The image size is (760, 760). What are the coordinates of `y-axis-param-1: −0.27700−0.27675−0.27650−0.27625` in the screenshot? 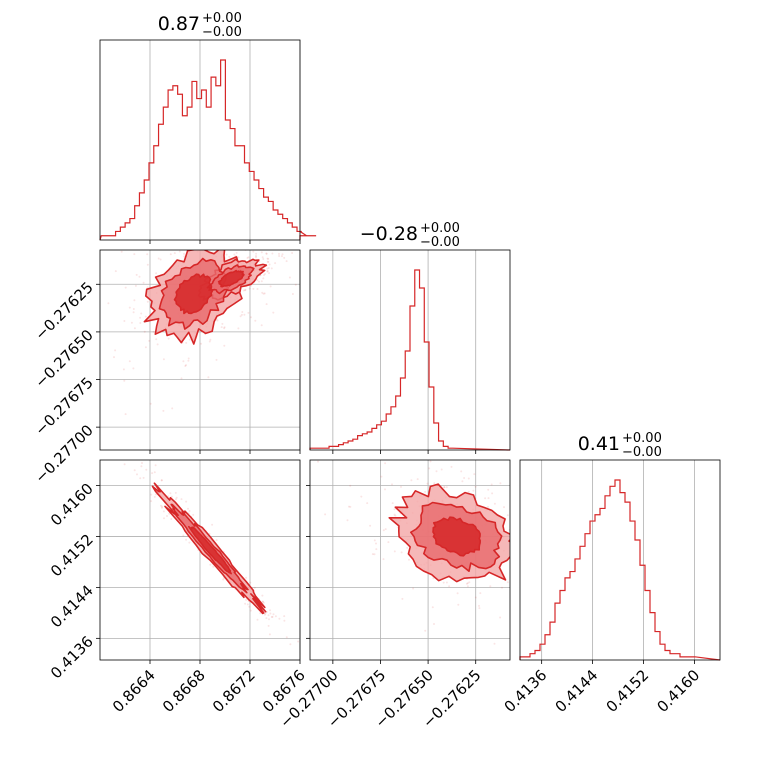 It's located at (65, 382).